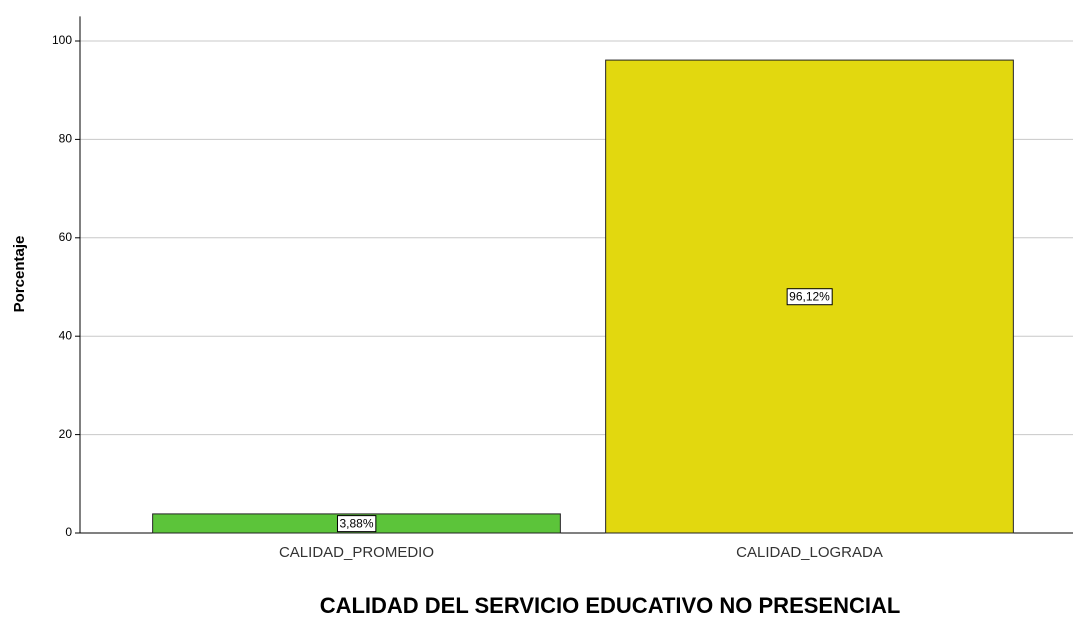 The image size is (1073, 618). I want to click on y-tick-label: 0, so click(68, 532).